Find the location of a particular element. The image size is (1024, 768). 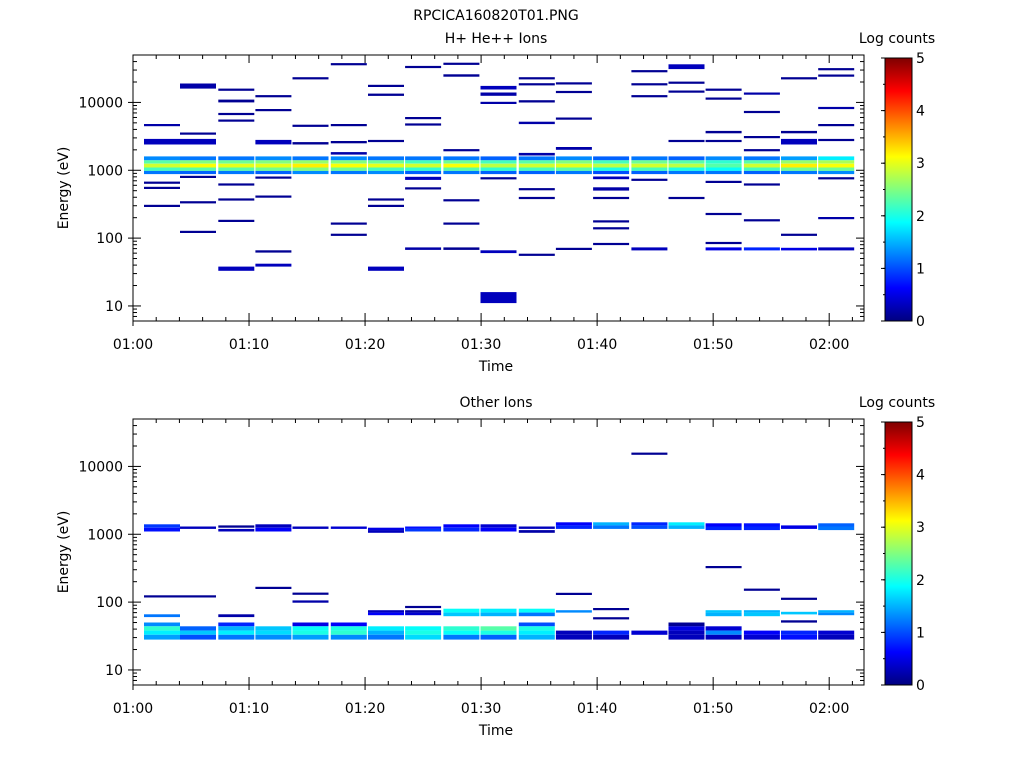

x-tick-label: 02:00 is located at coordinates (829, 345).